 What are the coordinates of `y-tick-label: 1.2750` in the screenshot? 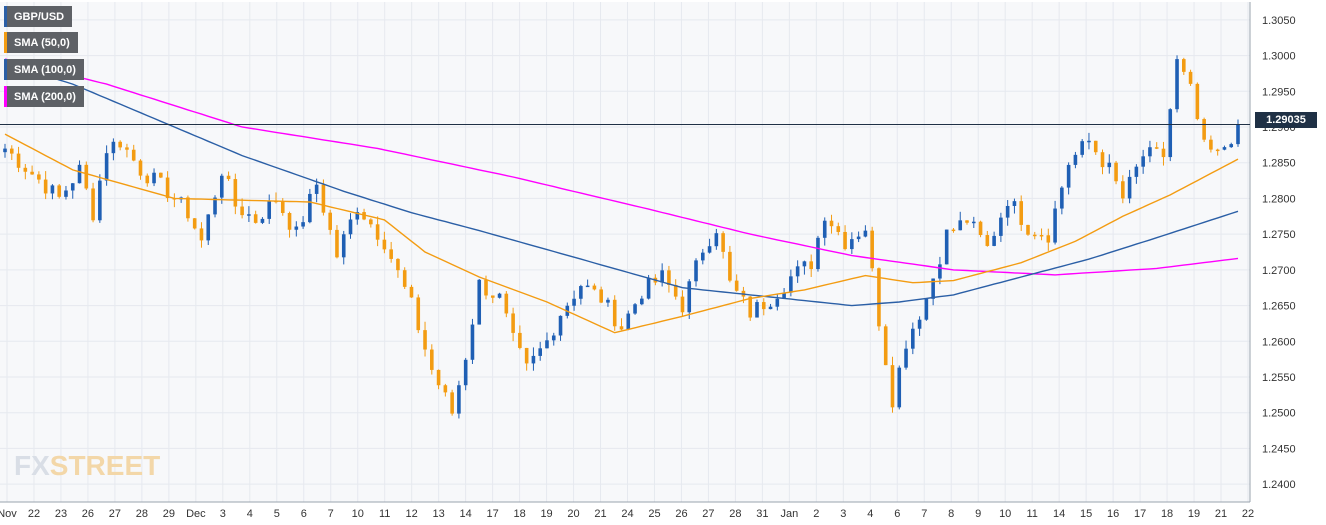 It's located at (1279, 235).